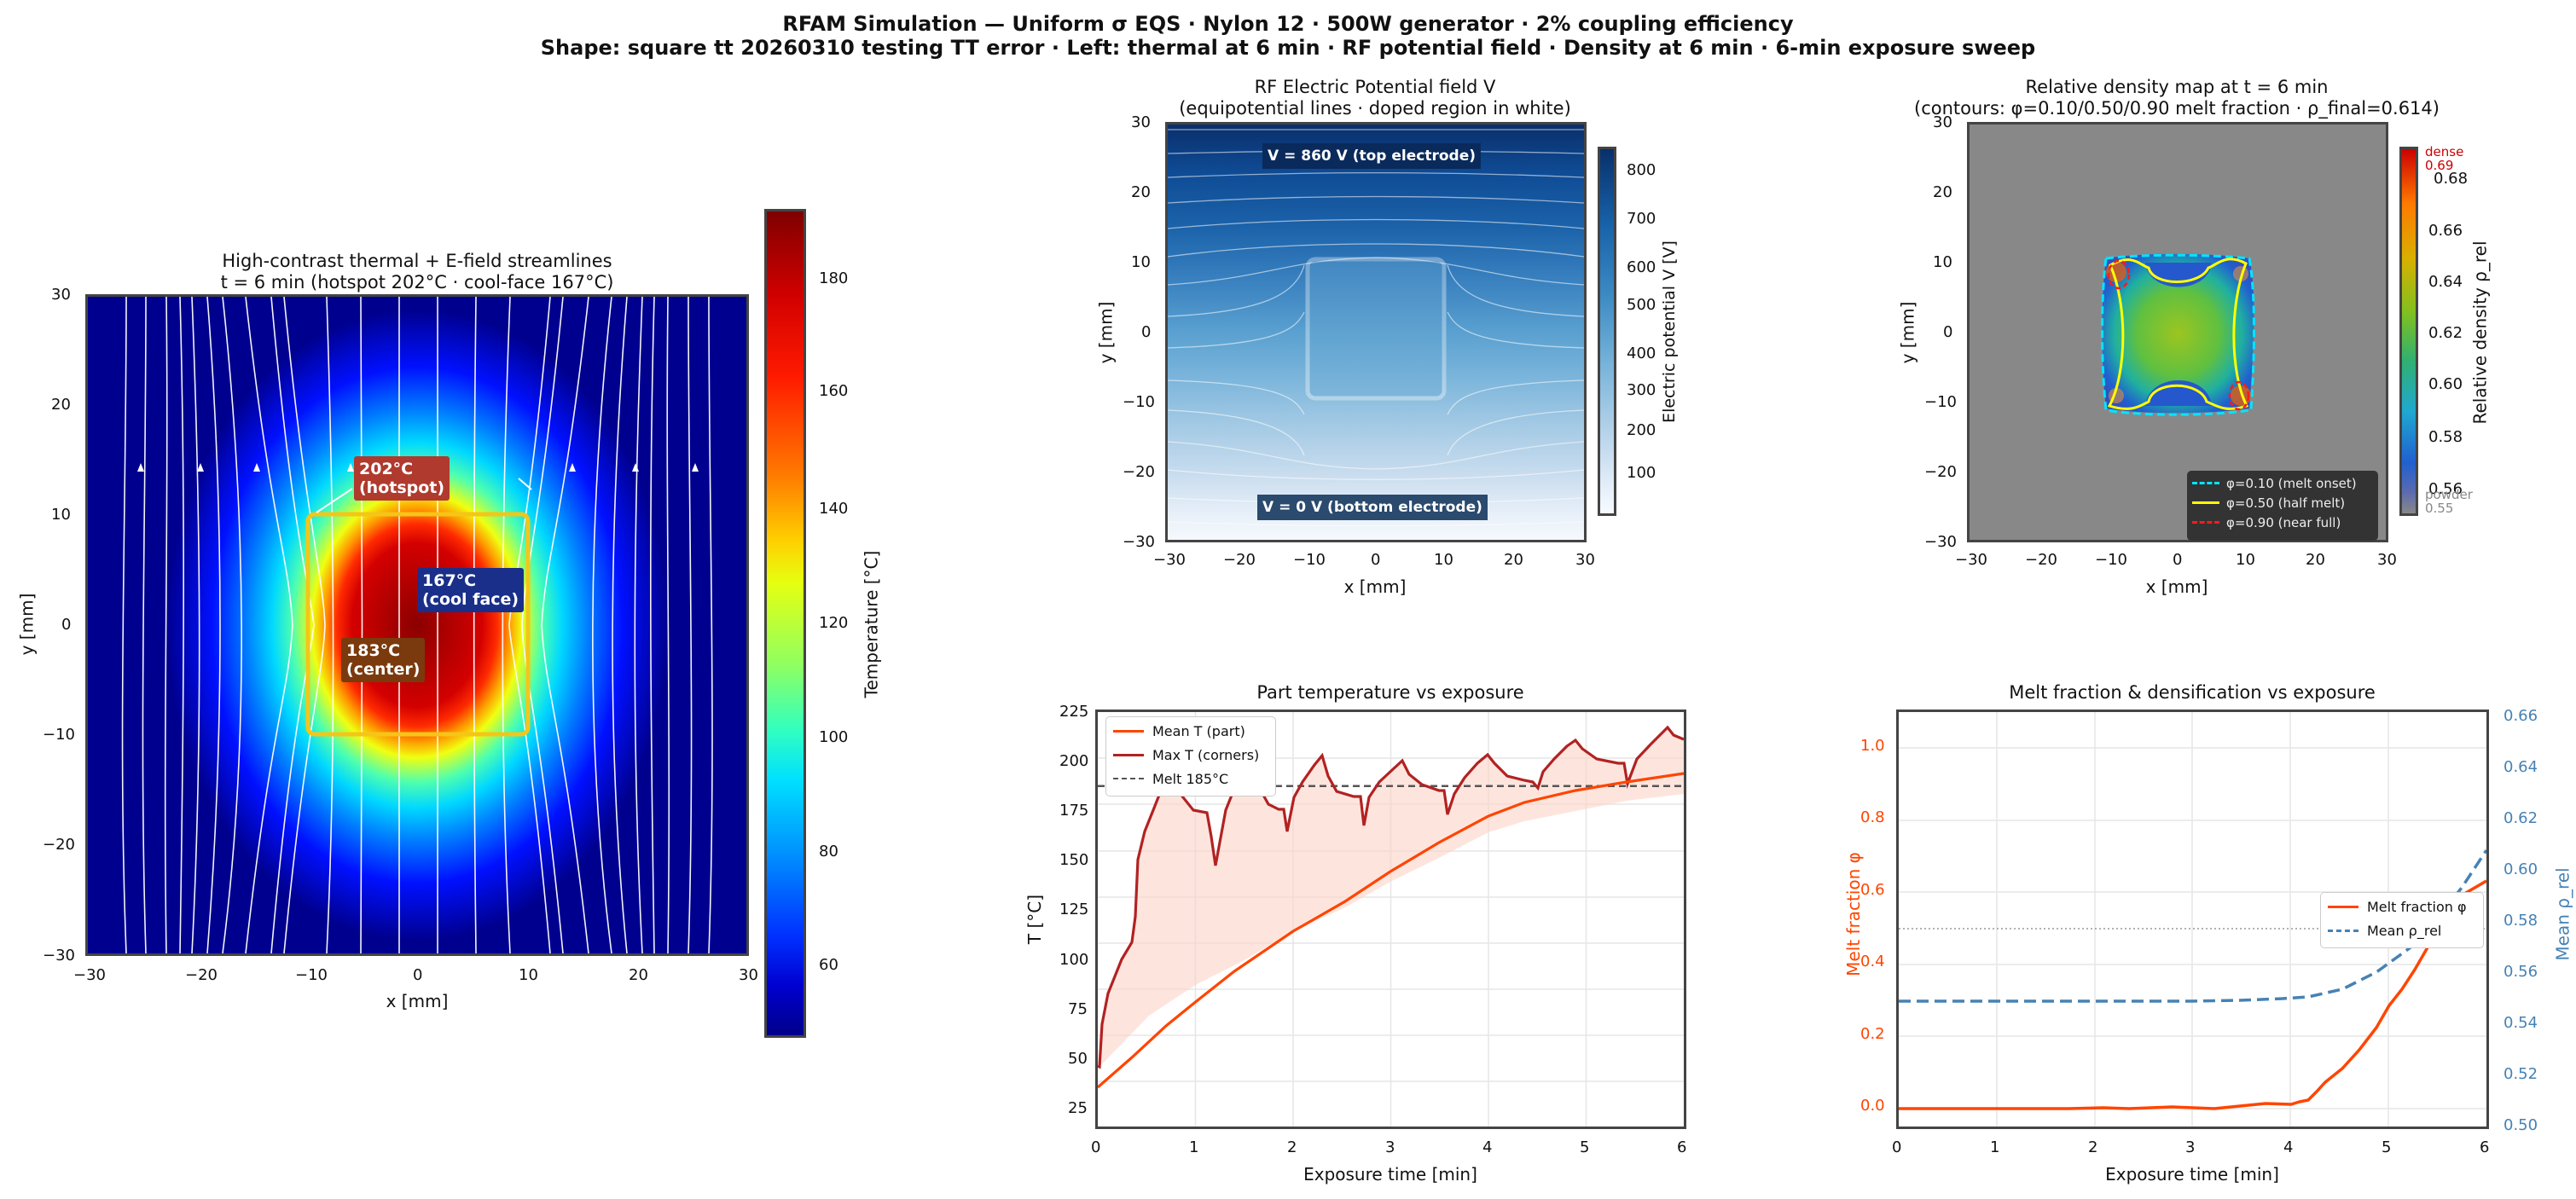  I want to click on y-tick: 30, so click(1141, 122).